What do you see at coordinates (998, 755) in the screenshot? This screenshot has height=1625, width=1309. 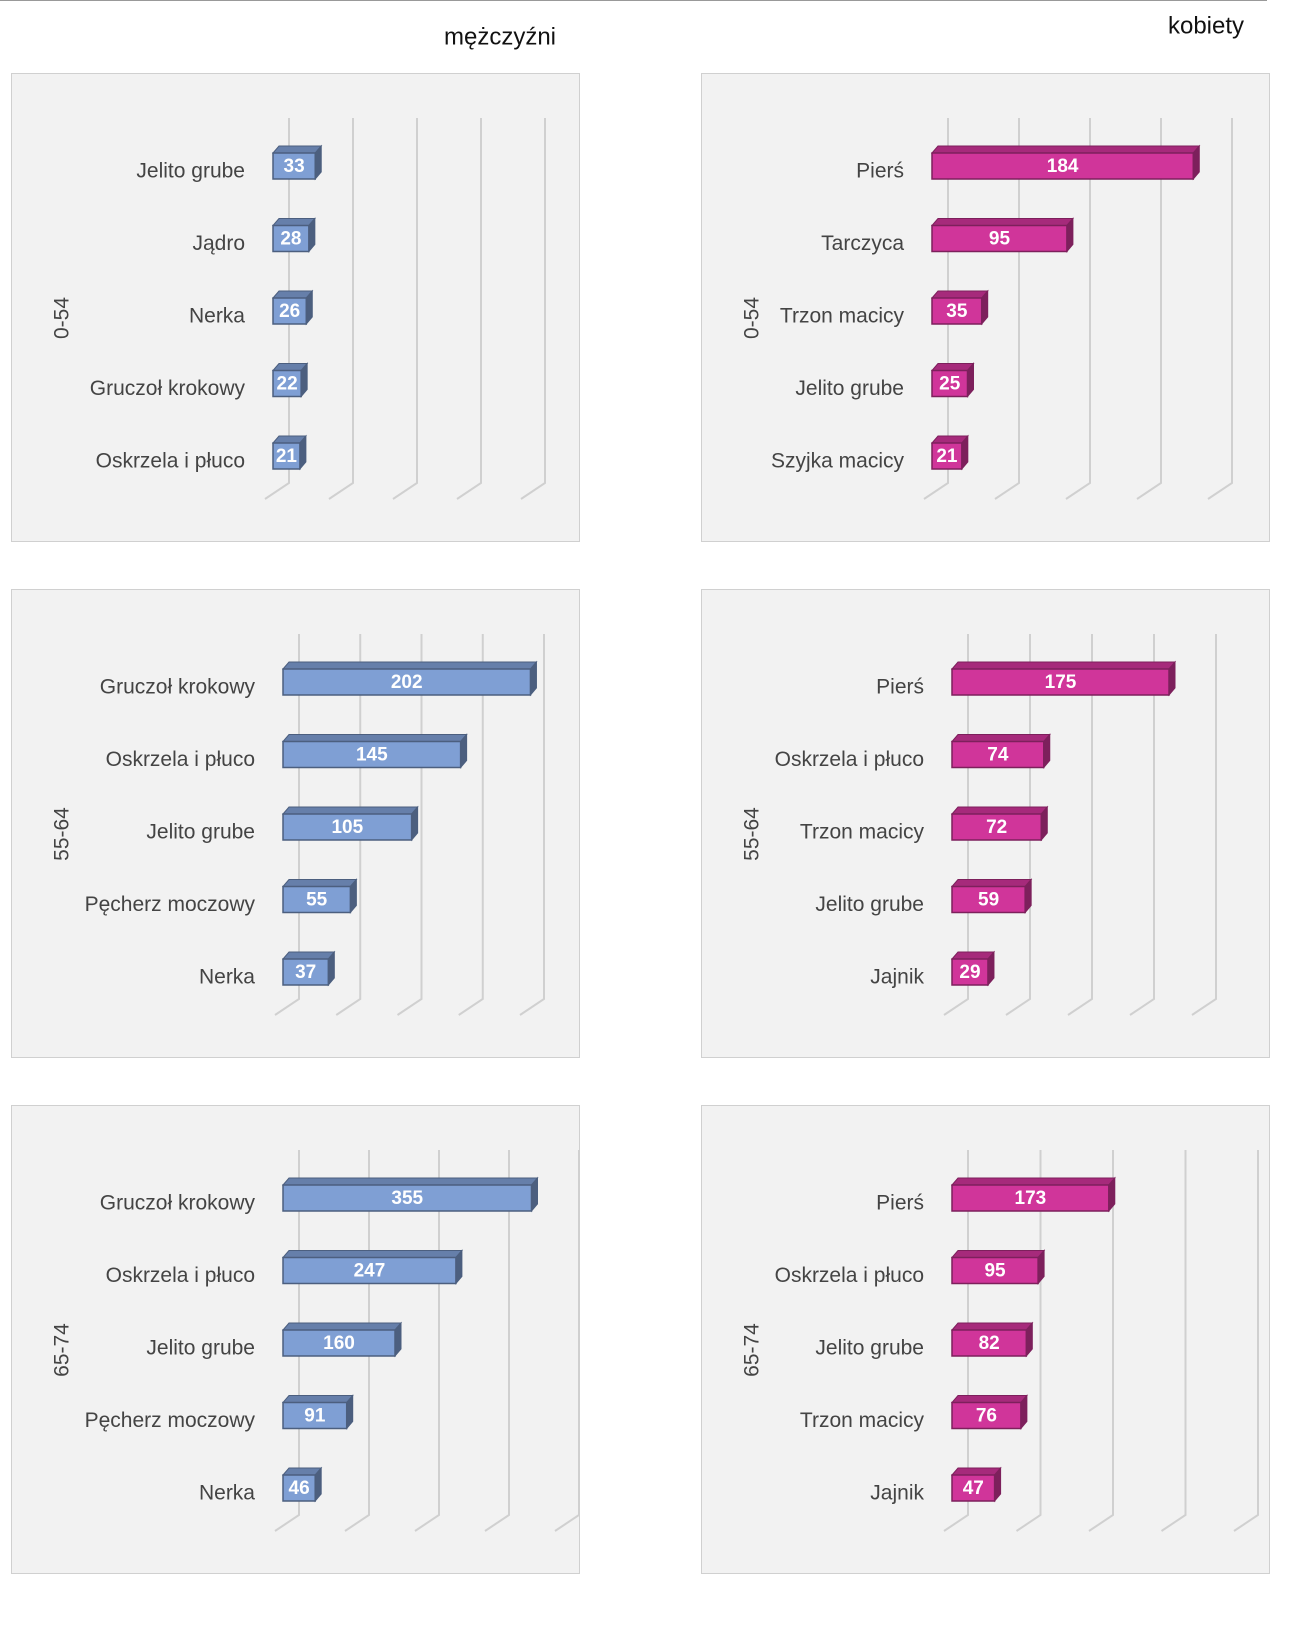 I see `value-label: 74` at bounding box center [998, 755].